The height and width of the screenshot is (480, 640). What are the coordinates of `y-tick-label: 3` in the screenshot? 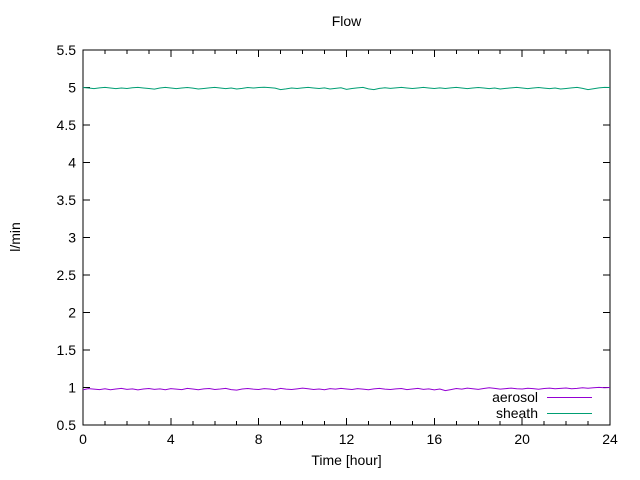 It's located at (72, 238).